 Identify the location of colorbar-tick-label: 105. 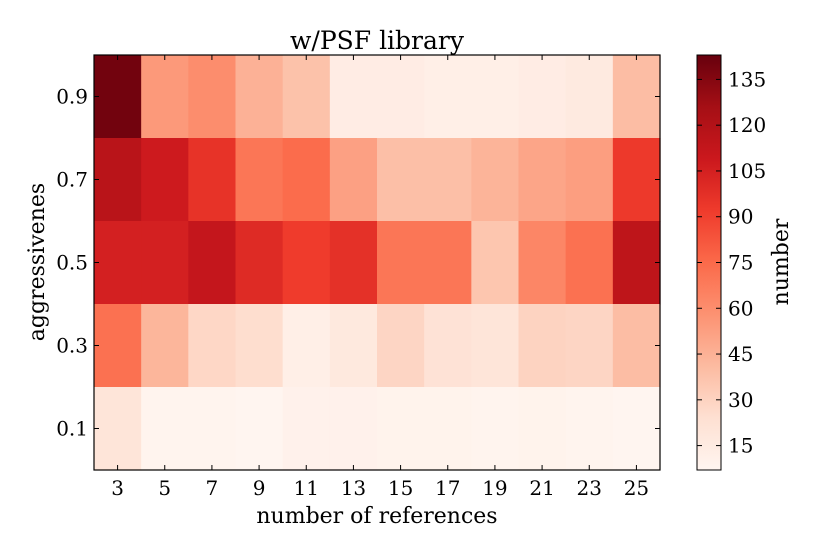
(747, 171).